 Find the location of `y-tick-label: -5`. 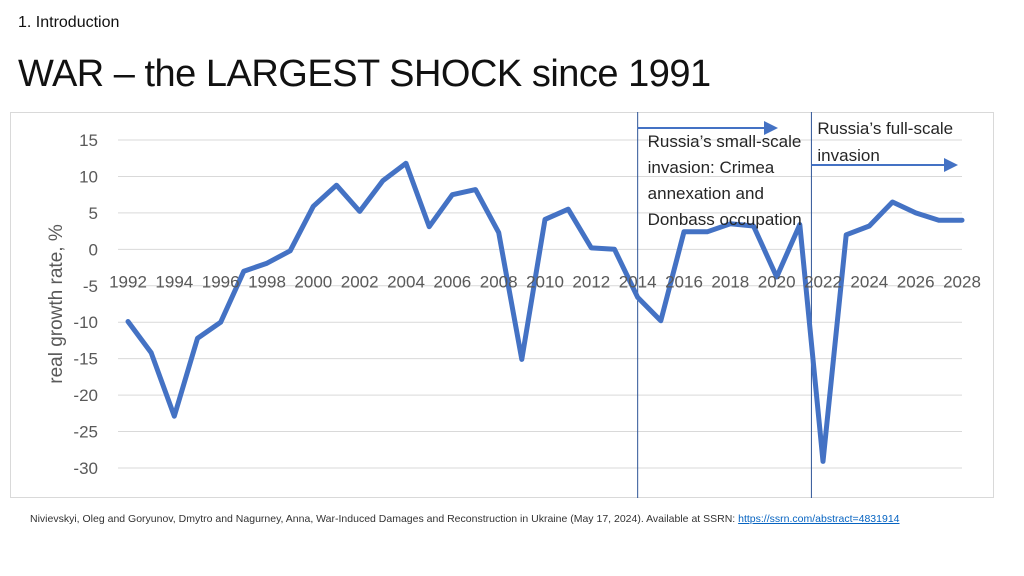

y-tick-label: -5 is located at coordinates (90, 286).